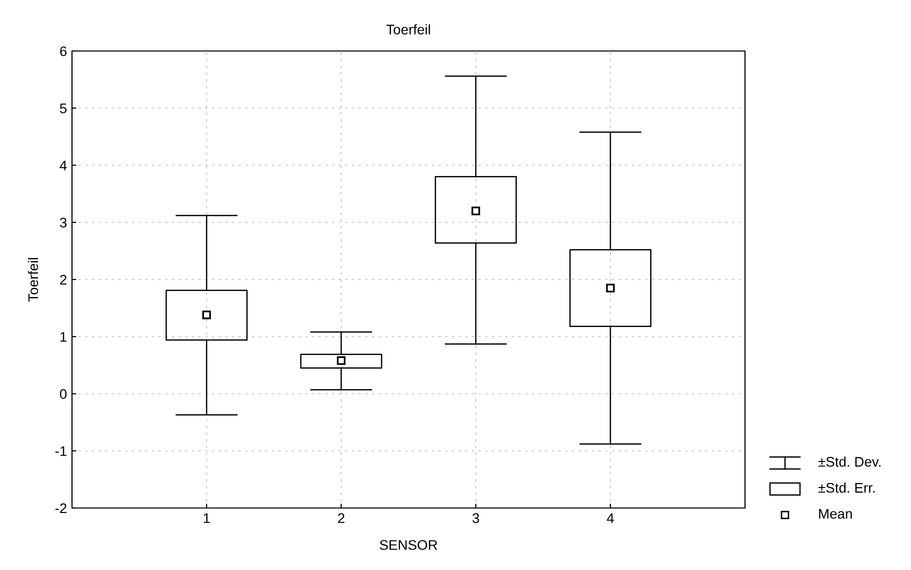 The image size is (911, 570). I want to click on y-tick-label: 1, so click(63, 337).